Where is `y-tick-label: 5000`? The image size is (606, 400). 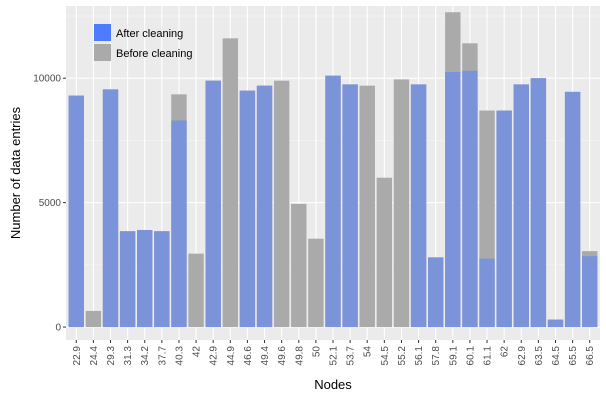
y-tick-label: 5000 is located at coordinates (50, 203).